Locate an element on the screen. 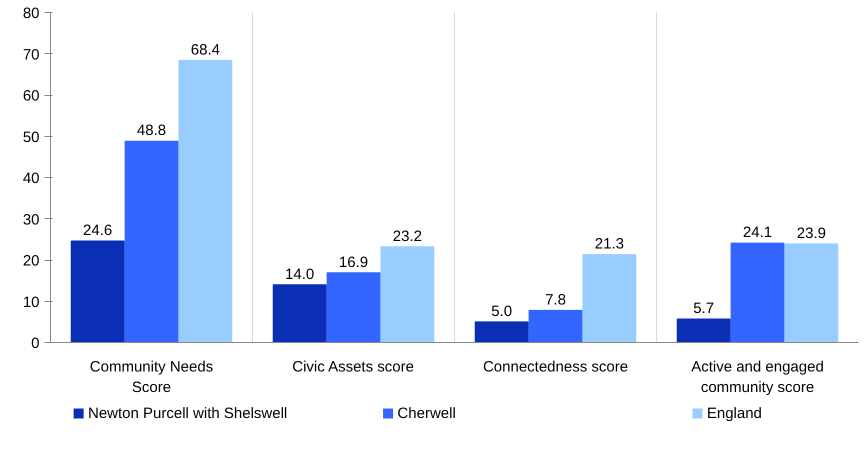 Image resolution: width=867 pixels, height=451 pixels. data-label: 68.4 is located at coordinates (205, 49).